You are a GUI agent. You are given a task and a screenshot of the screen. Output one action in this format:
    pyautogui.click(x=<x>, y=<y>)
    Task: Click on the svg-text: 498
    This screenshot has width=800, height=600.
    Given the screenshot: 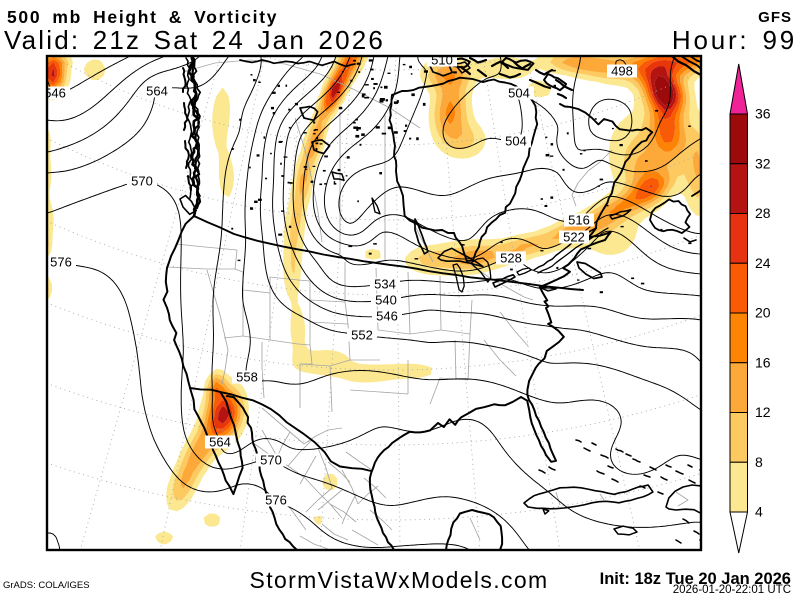 What is the action you would take?
    pyautogui.click(x=622, y=71)
    